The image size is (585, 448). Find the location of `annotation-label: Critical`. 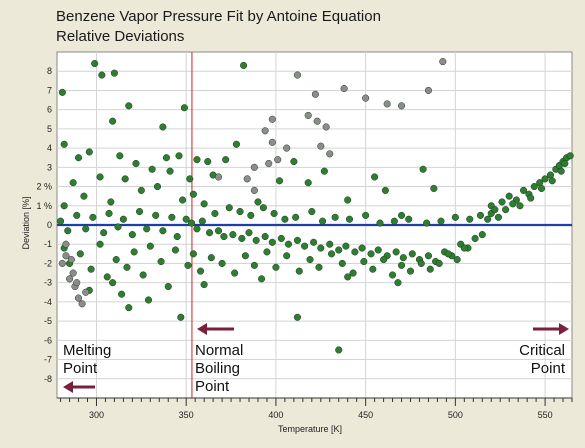

annotation-label: Critical is located at coordinates (542, 350).